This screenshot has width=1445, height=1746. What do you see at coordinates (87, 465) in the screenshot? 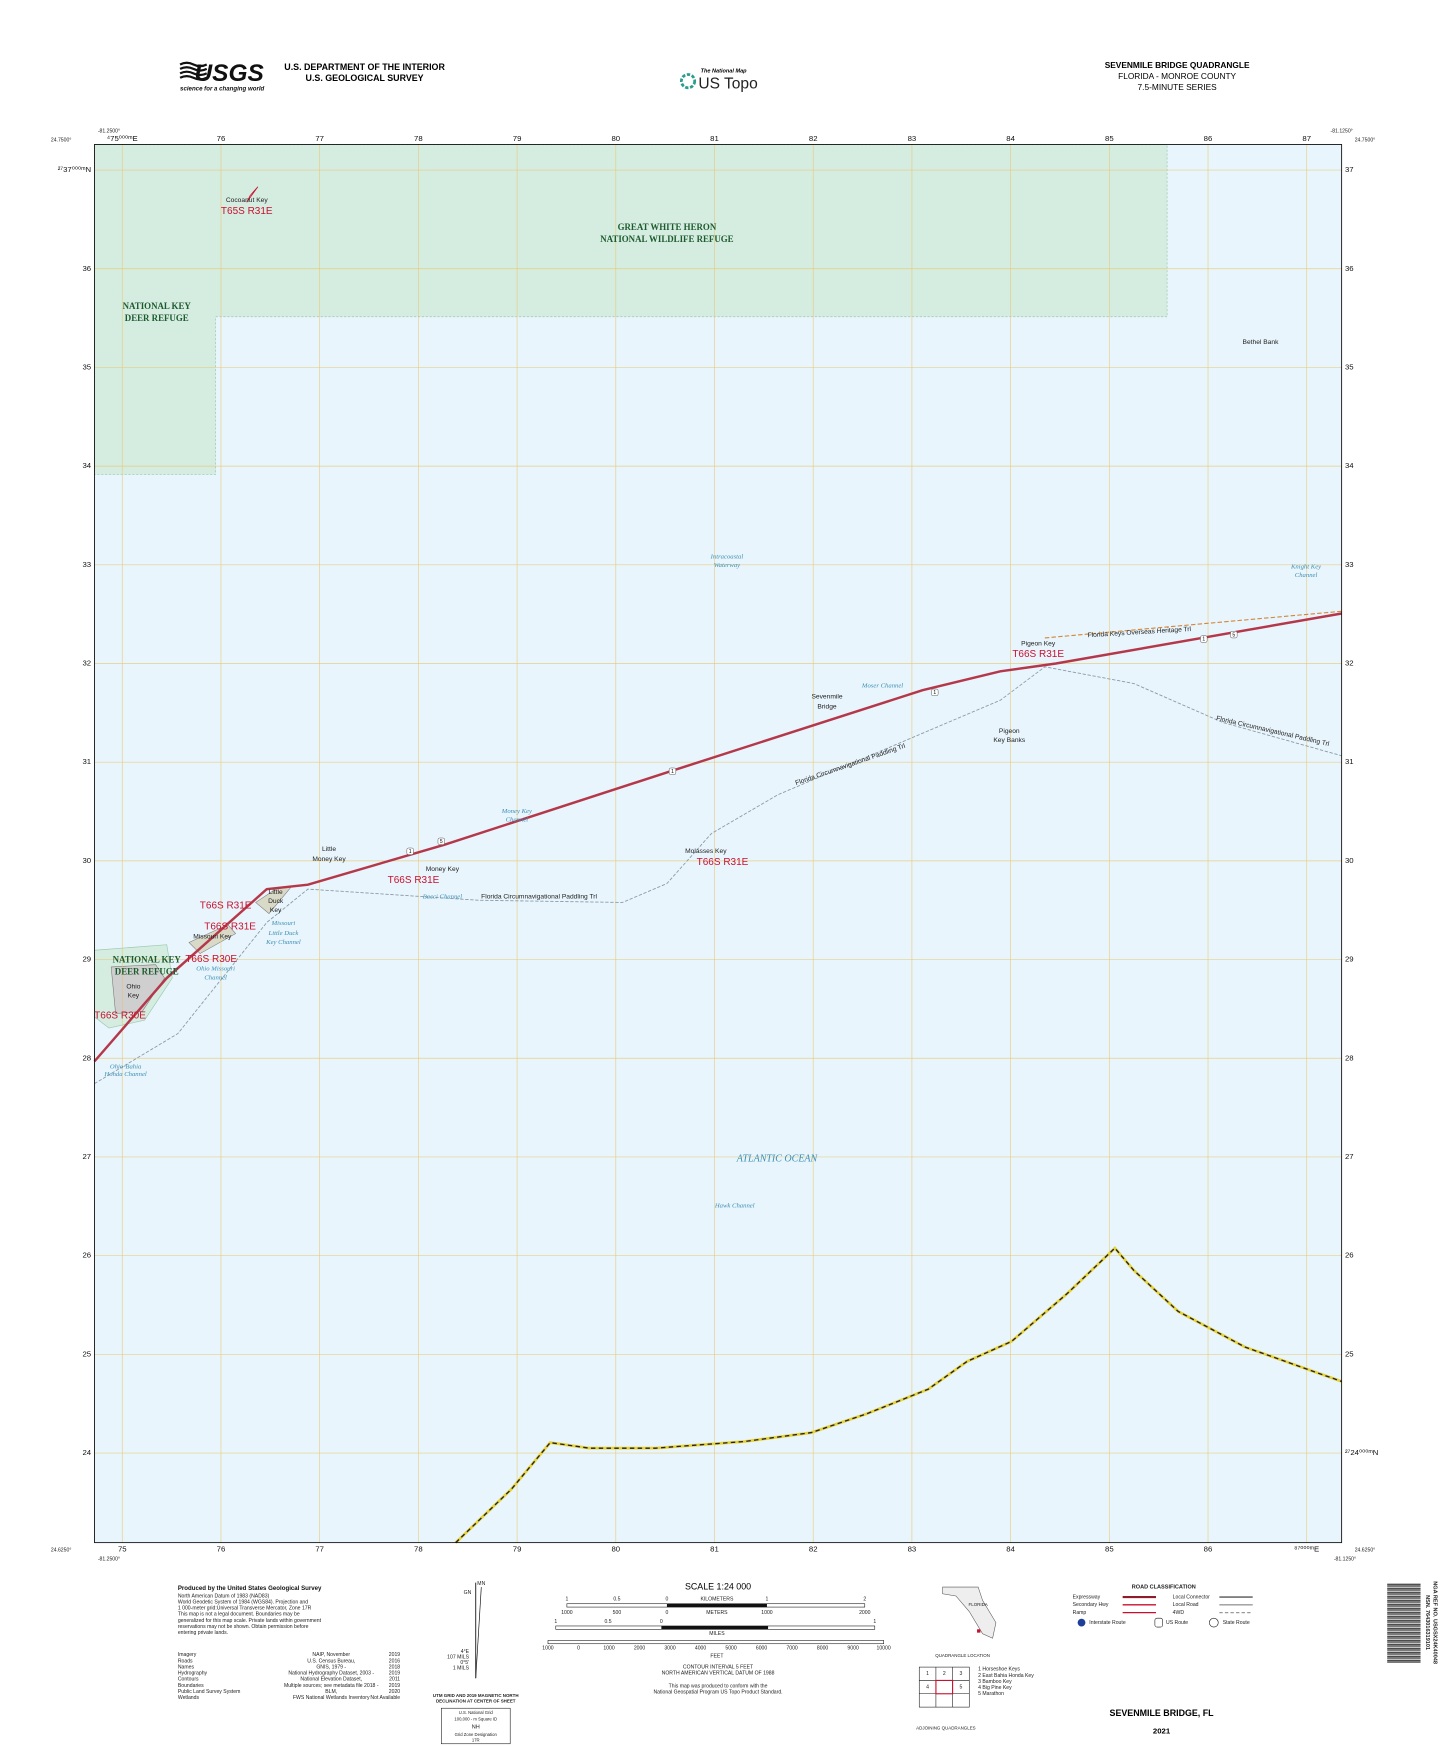
I see `northing-label: 34` at bounding box center [87, 465].